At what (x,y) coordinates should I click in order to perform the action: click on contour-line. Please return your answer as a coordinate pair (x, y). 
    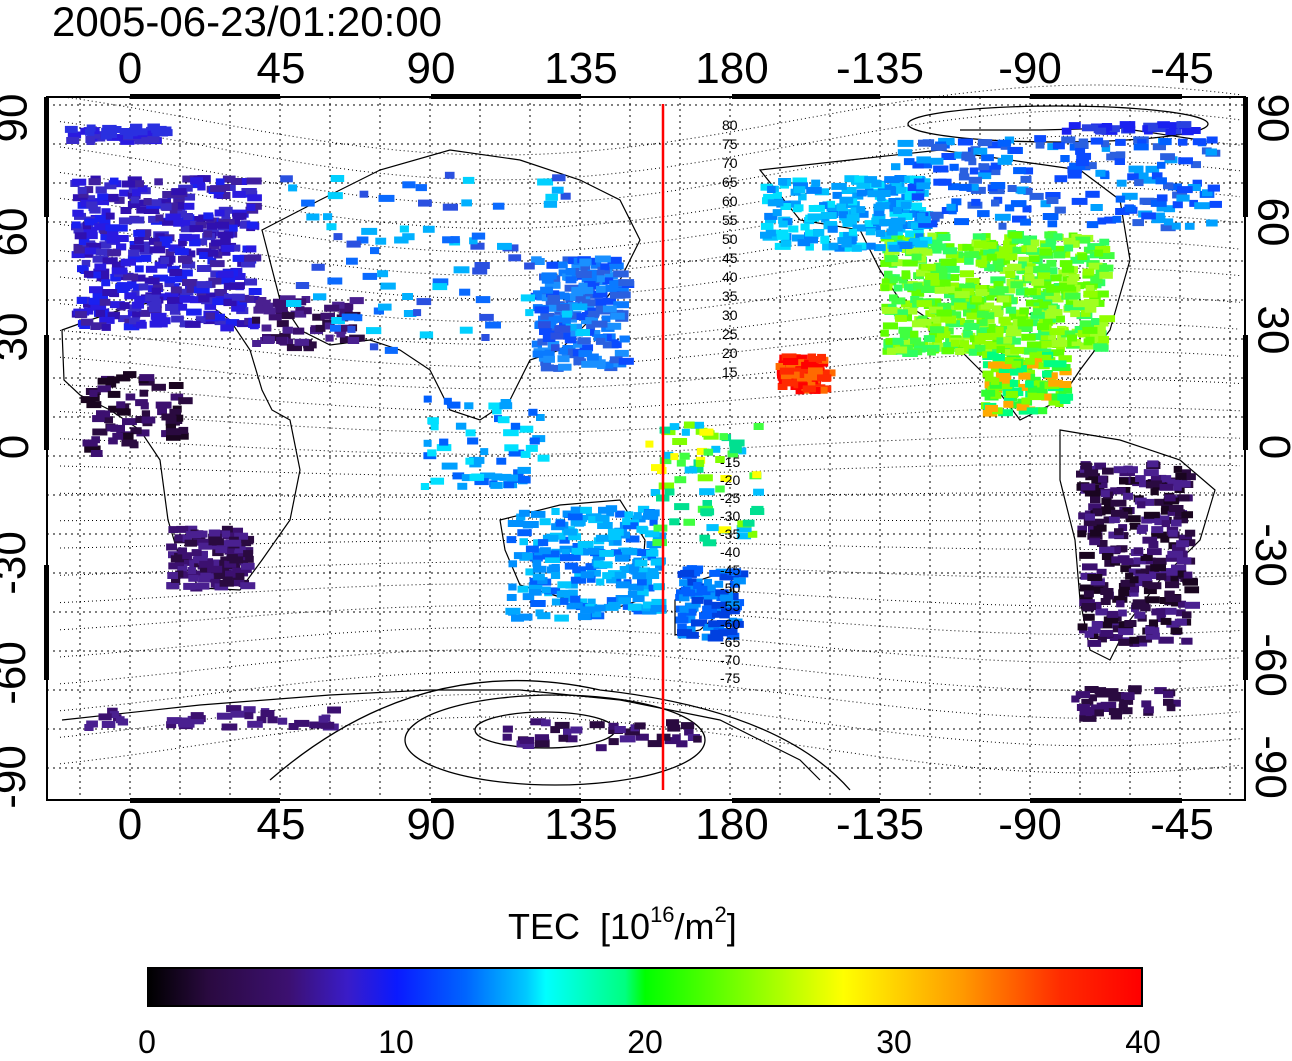
    Looking at the image, I should click on (650, 195).